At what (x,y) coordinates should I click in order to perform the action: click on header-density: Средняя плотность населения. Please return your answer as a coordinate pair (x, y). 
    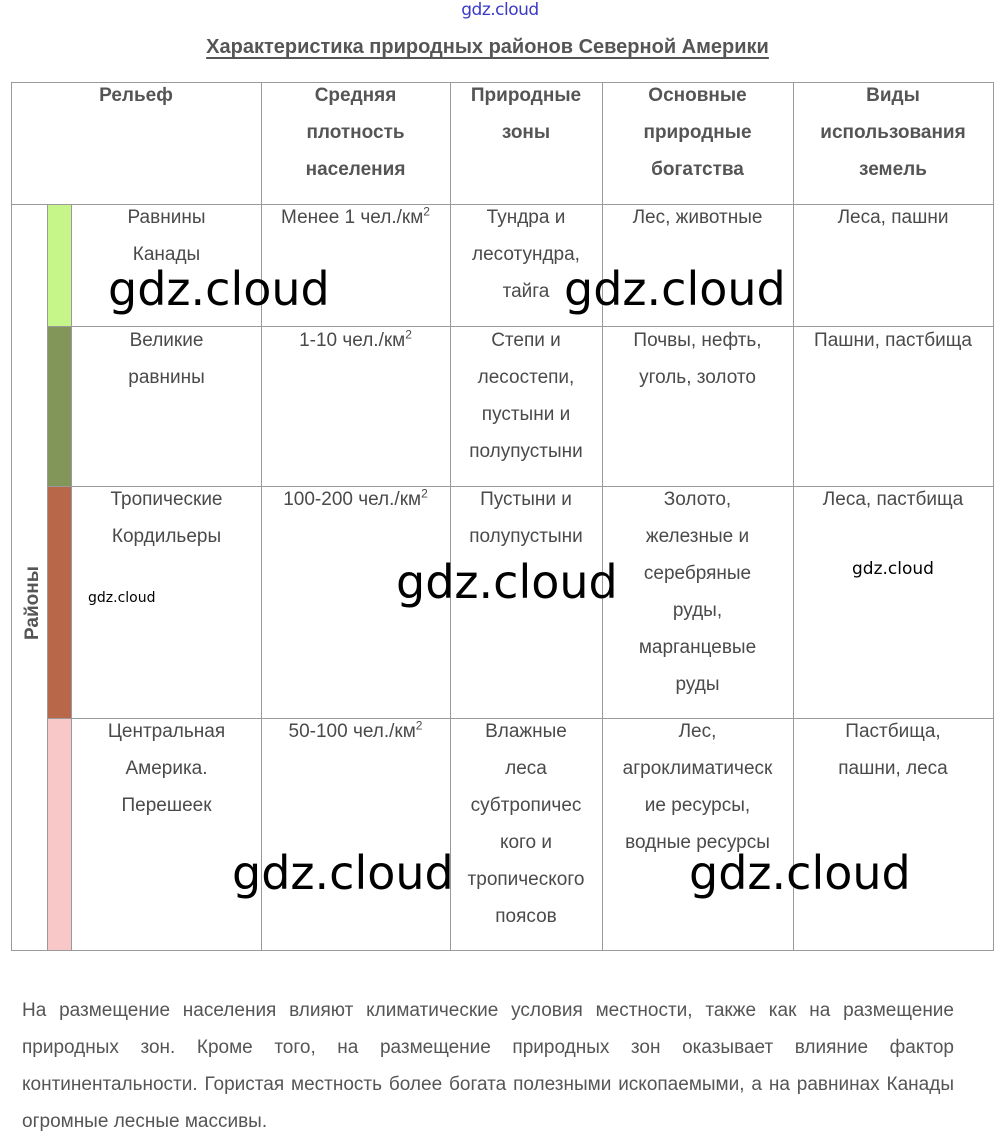
    Looking at the image, I should click on (355, 132).